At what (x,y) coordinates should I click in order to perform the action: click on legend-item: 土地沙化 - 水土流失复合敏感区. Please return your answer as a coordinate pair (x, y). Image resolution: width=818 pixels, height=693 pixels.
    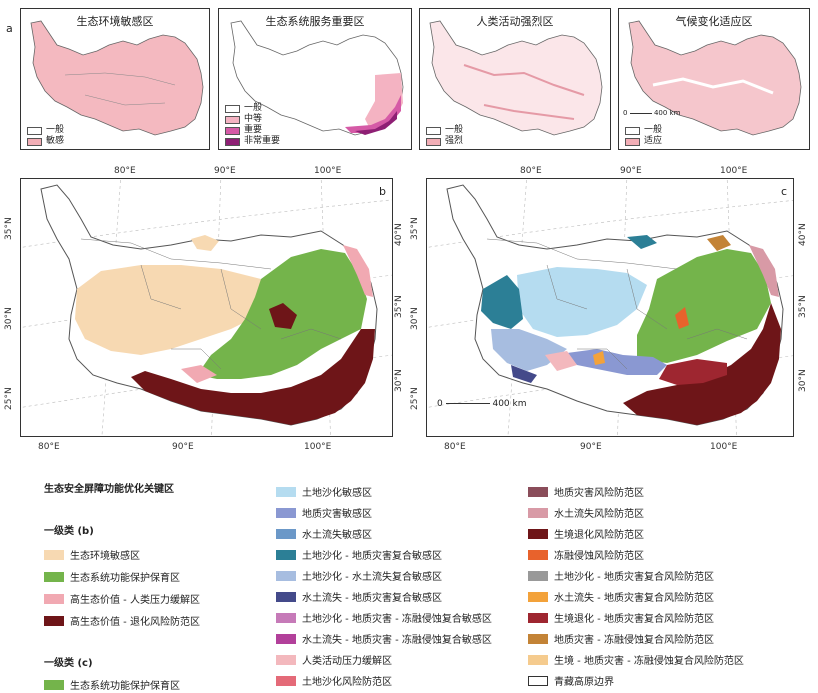
    Looking at the image, I should click on (359, 575).